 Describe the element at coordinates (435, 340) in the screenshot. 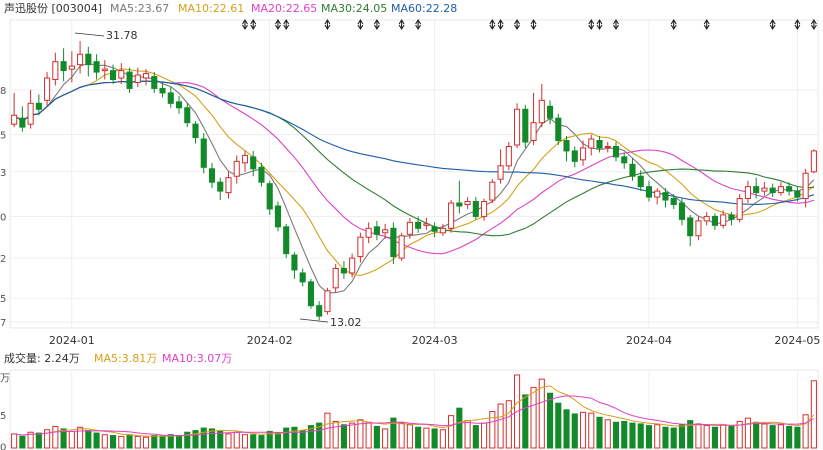

I see `date-tick-label: 2024-03` at that location.